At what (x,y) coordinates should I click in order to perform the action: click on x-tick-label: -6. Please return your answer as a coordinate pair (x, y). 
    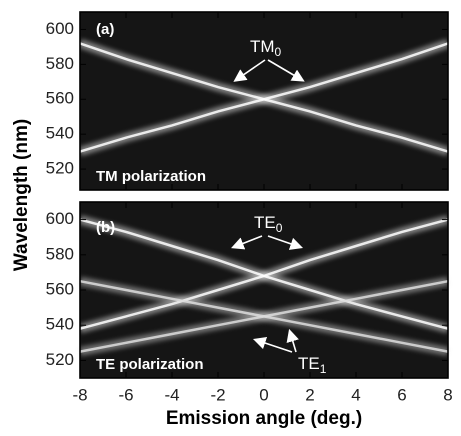
    Looking at the image, I should click on (125, 394).